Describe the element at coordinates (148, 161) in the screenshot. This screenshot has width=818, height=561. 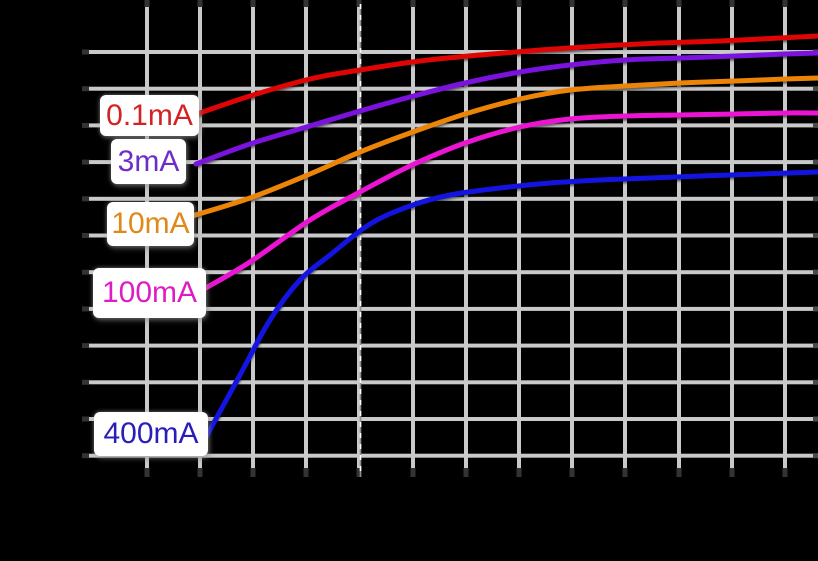
I see `series-label-3mA: 3mA` at that location.